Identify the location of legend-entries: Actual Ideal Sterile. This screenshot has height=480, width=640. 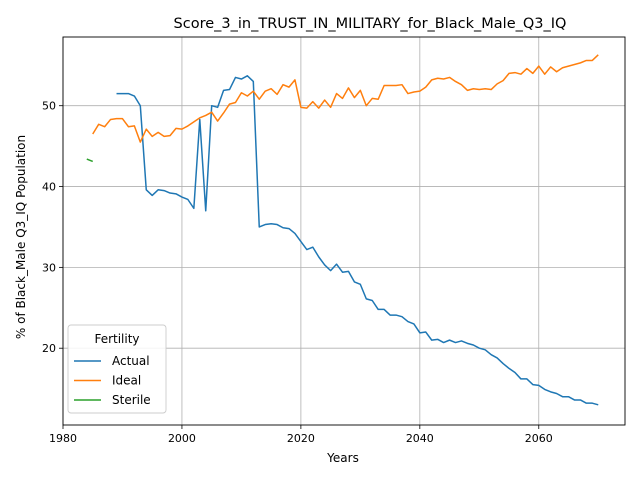
(112, 380).